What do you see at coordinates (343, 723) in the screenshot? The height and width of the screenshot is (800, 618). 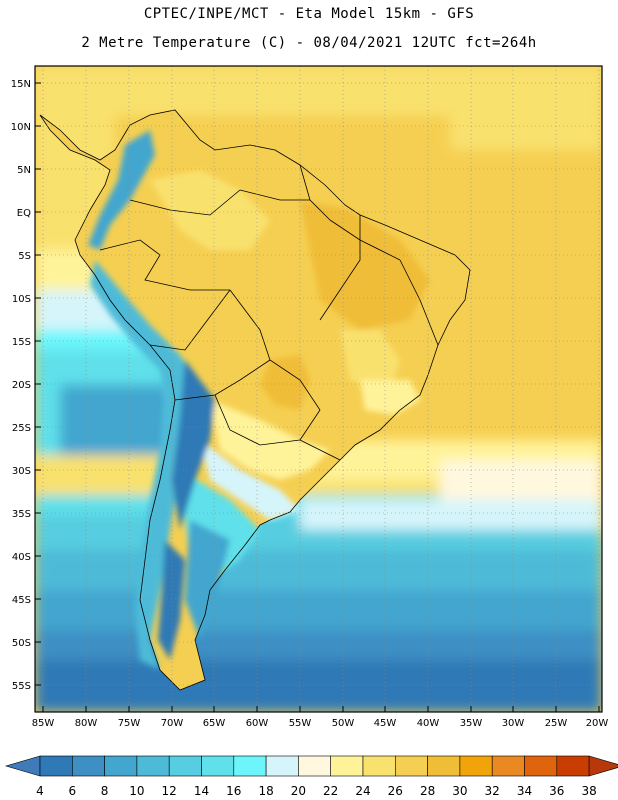 I see `lon-label: 50W` at bounding box center [343, 723].